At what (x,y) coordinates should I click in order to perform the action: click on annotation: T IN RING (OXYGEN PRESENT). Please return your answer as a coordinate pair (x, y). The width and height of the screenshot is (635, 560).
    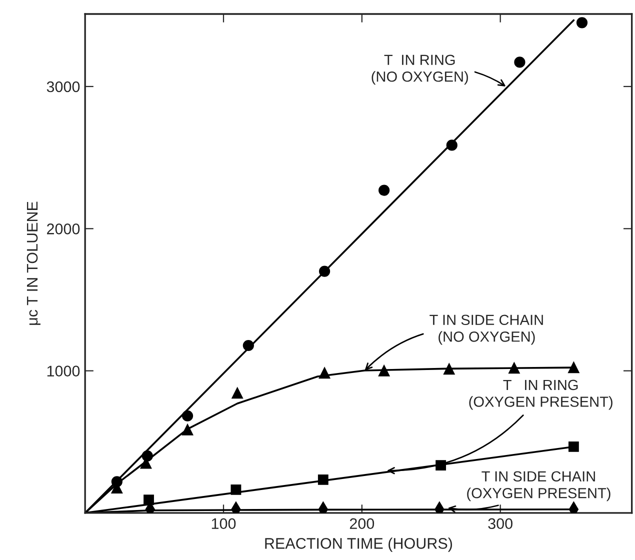
    Looking at the image, I should click on (540, 395).